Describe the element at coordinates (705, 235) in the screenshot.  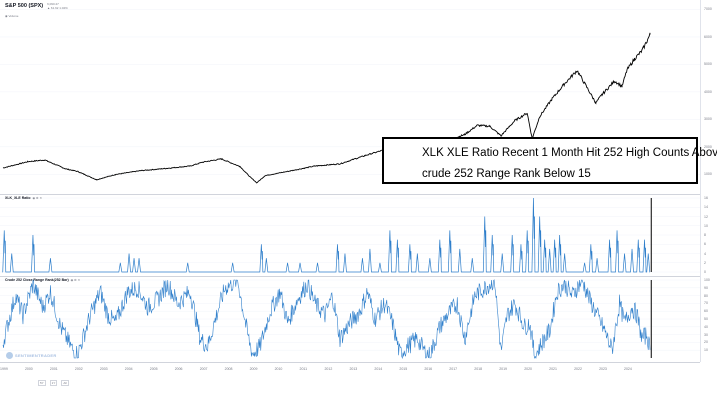
I see `ratio-scale-label: 8` at that location.